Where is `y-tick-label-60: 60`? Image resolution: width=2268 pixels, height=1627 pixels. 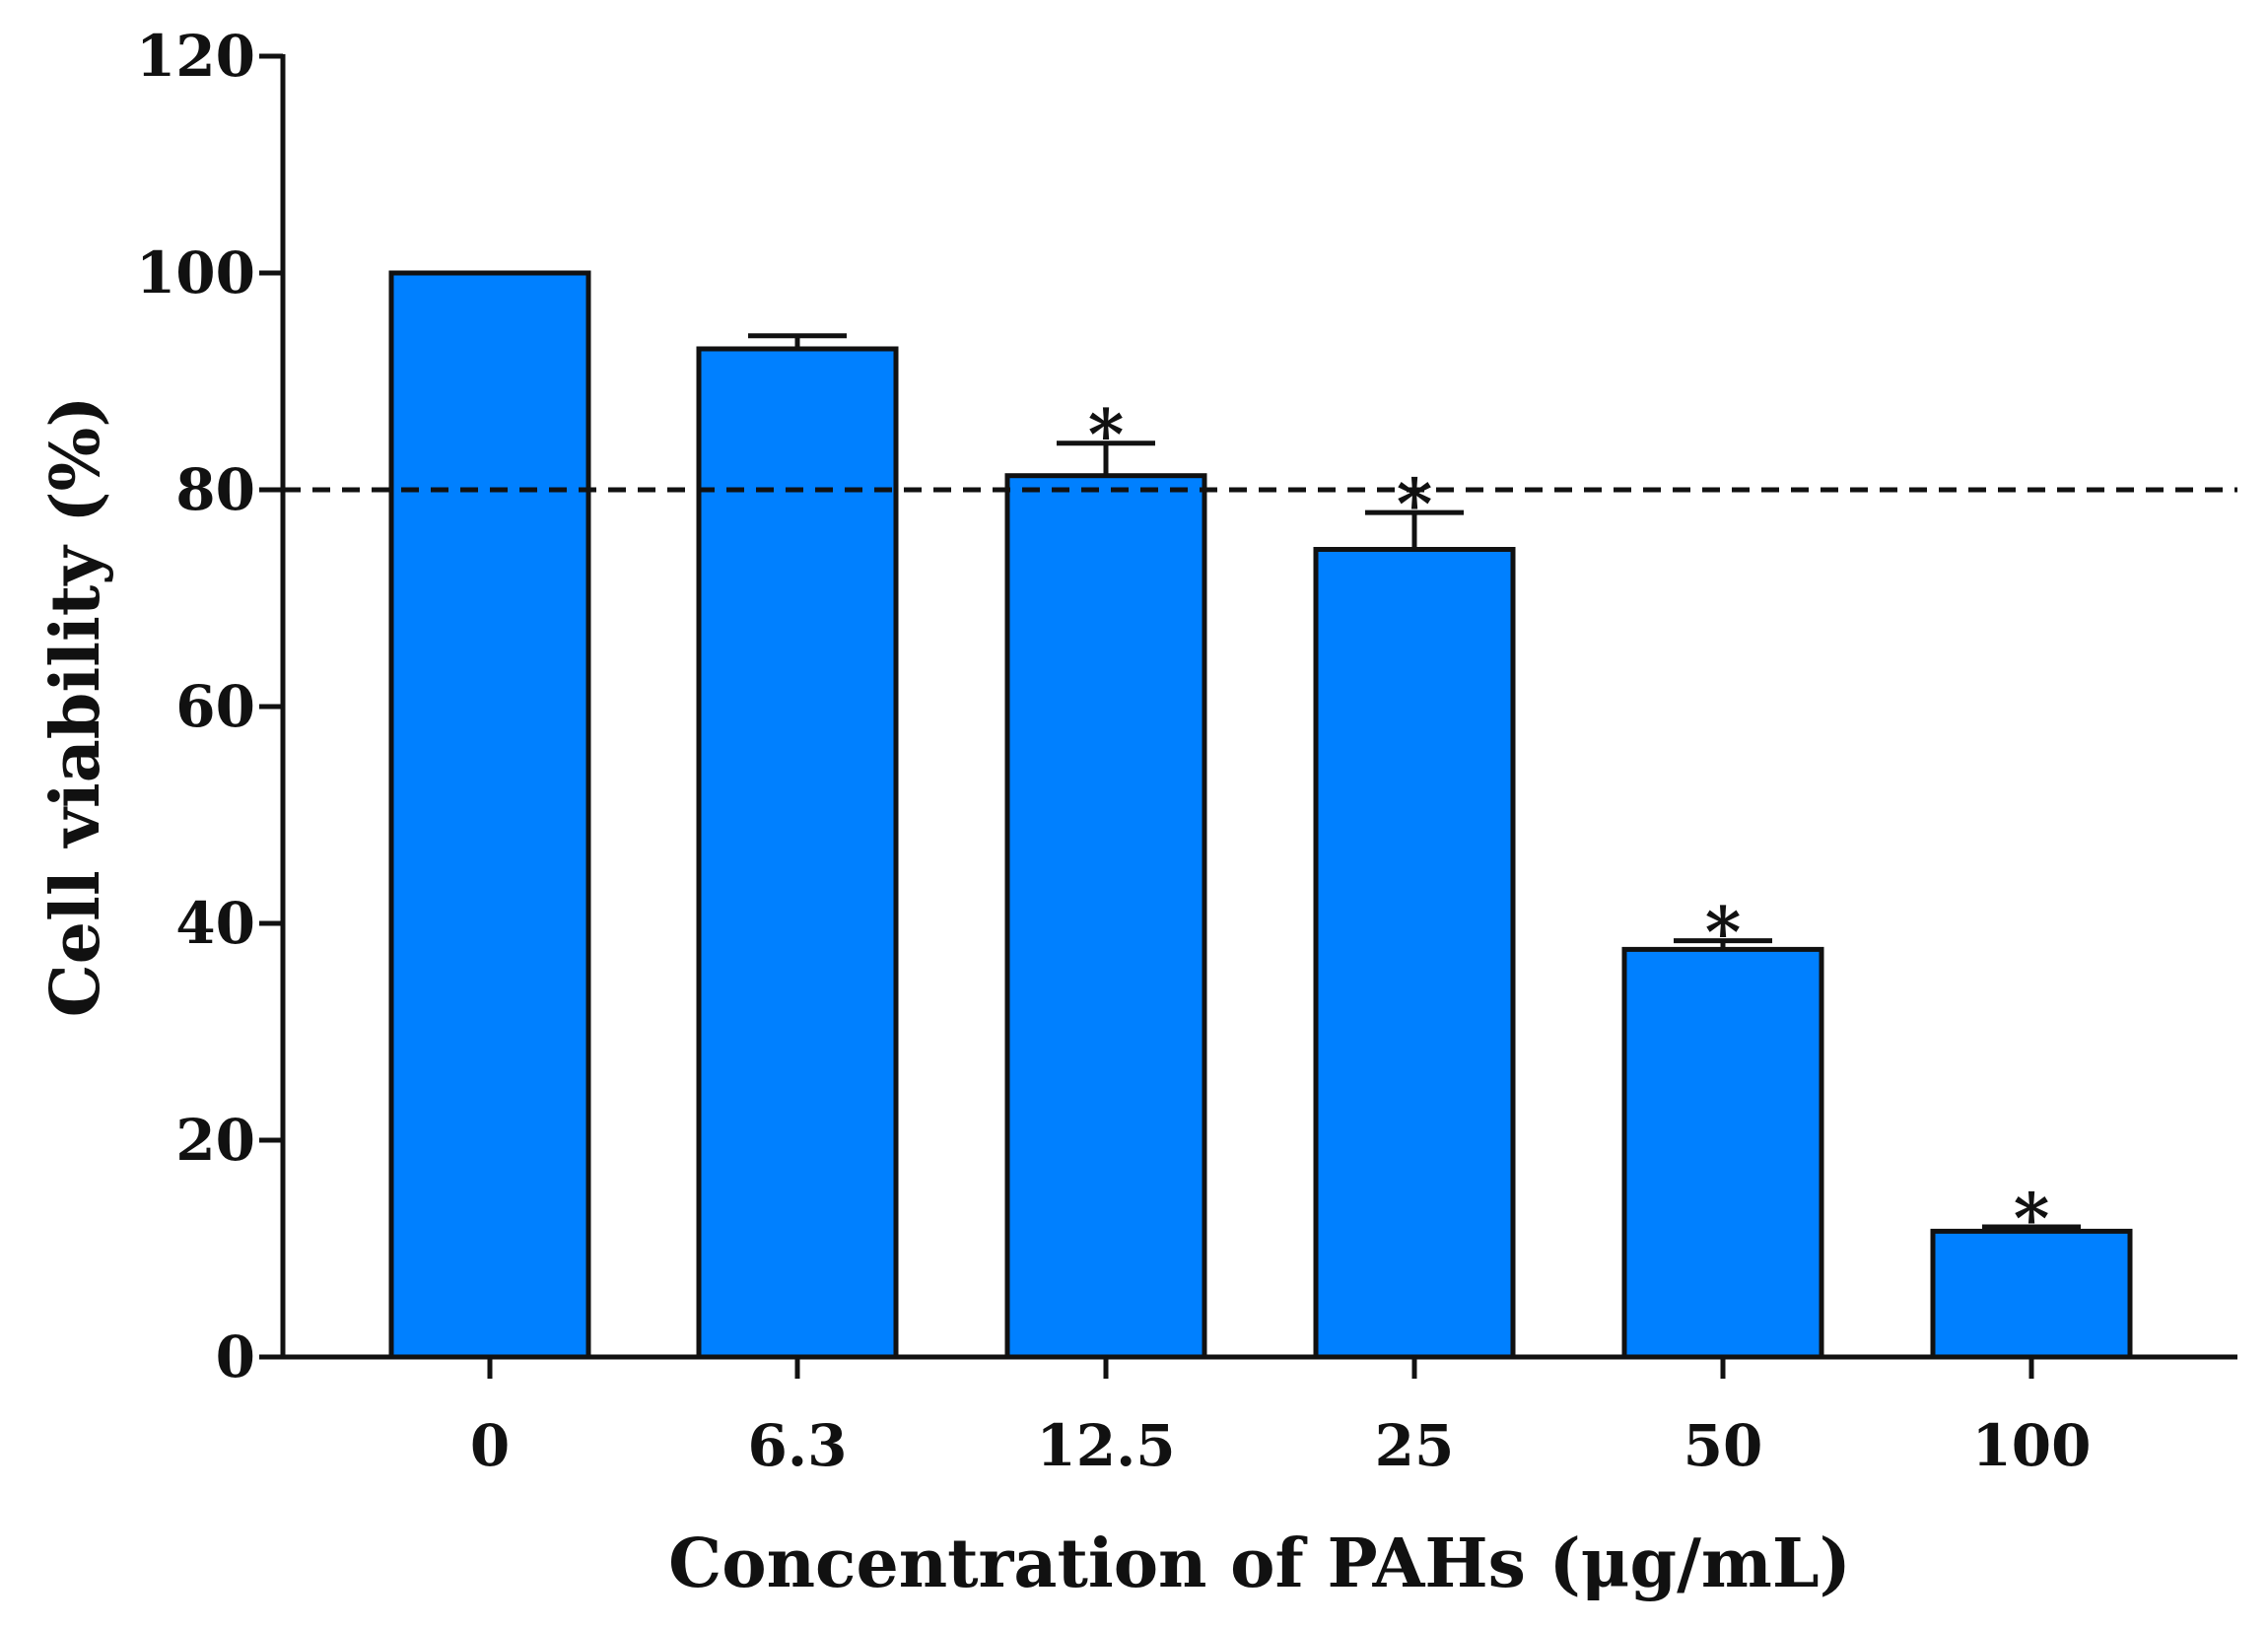 y-tick-label-60: 60 is located at coordinates (215, 706).